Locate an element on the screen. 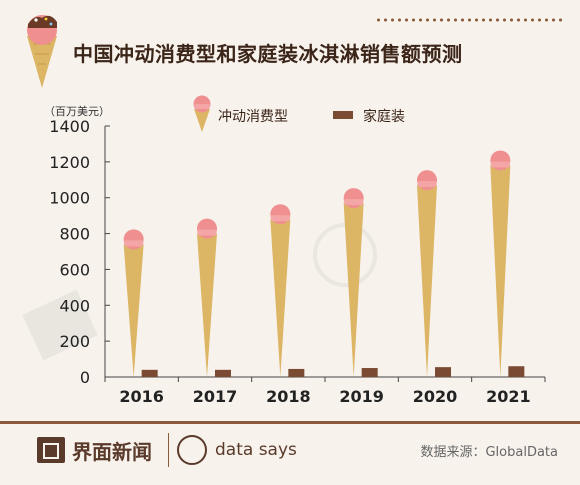 The width and height of the screenshot is (580, 485). footer-source: 数据来源：GlobalData is located at coordinates (489, 452).